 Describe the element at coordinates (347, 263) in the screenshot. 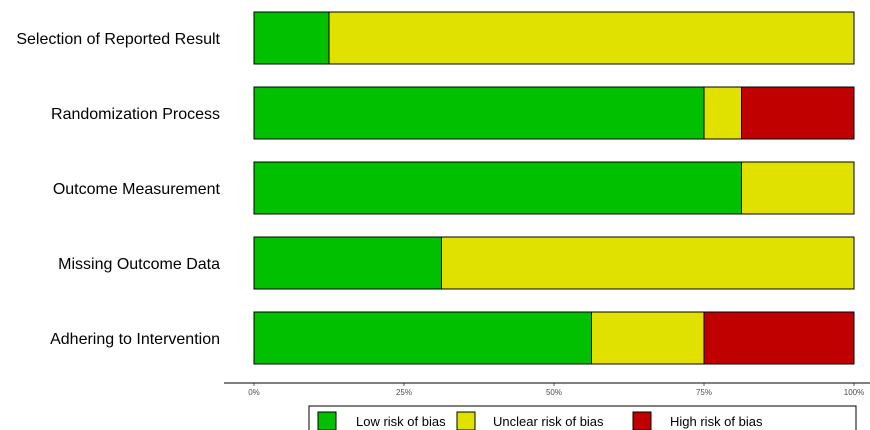

I see `bar-missing-outcome-data-low-risk-of-bias` at that location.